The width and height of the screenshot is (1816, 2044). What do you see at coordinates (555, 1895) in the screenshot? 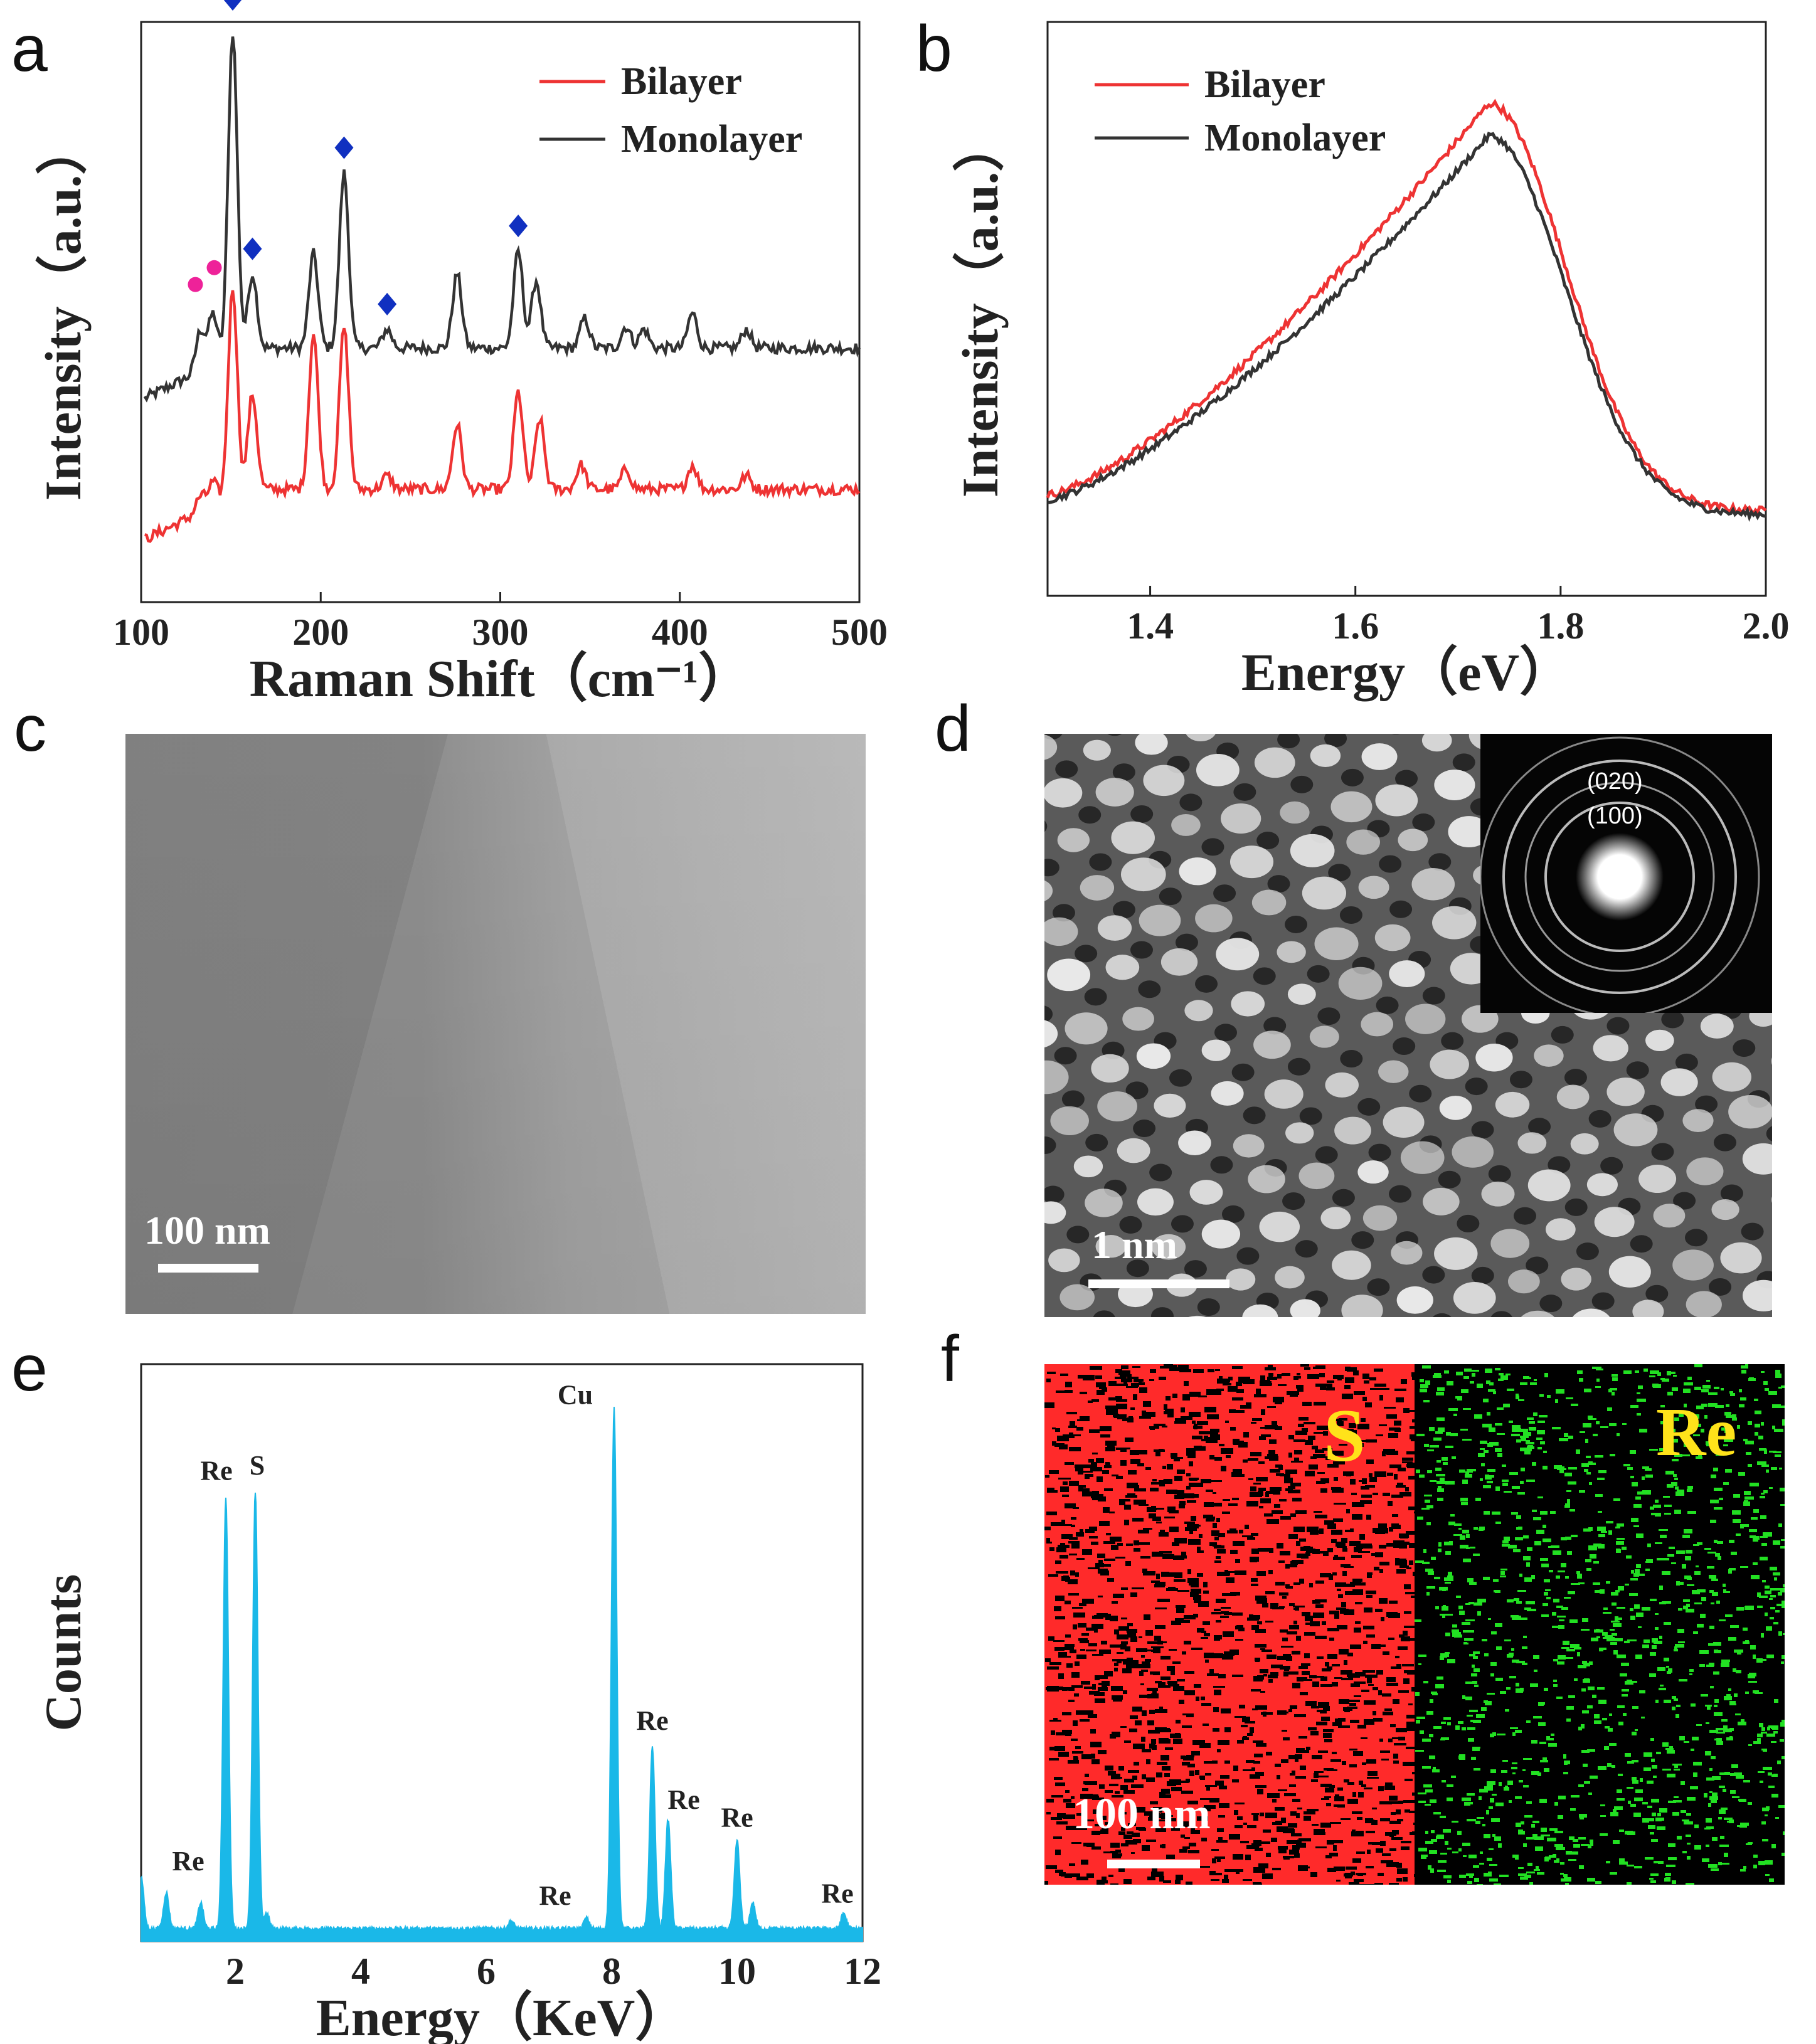
I see `peak-annotation: Re` at bounding box center [555, 1895].